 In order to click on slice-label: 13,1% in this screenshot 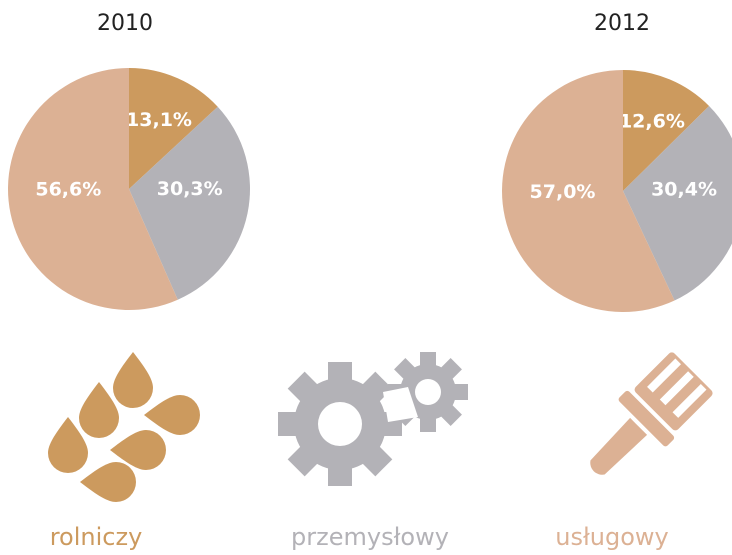, I will do `click(159, 120)`.